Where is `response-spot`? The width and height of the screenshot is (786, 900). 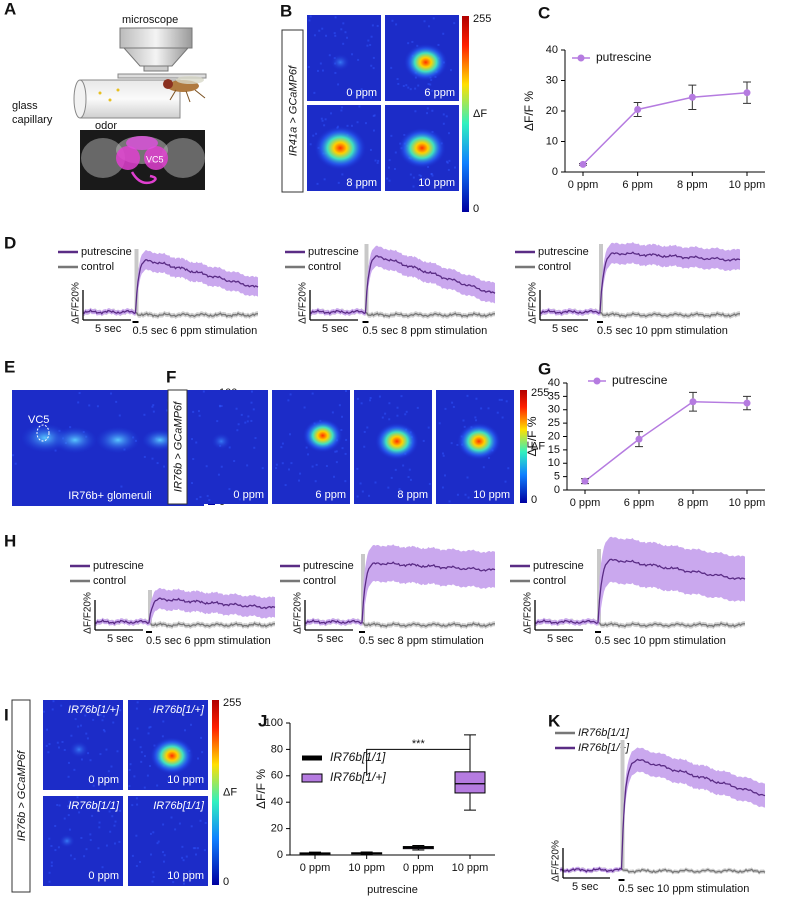
response-spot is located at coordinates (425, 62).